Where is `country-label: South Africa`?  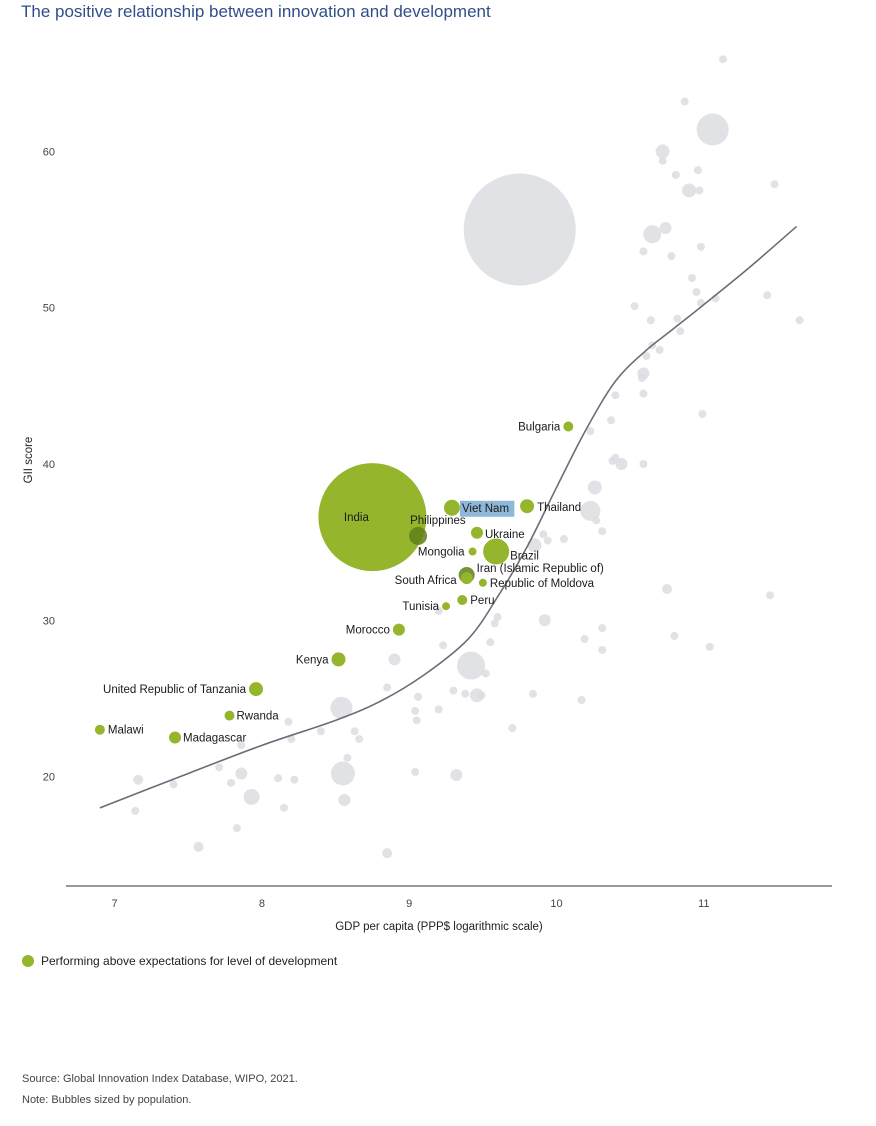 country-label: South Africa is located at coordinates (426, 581).